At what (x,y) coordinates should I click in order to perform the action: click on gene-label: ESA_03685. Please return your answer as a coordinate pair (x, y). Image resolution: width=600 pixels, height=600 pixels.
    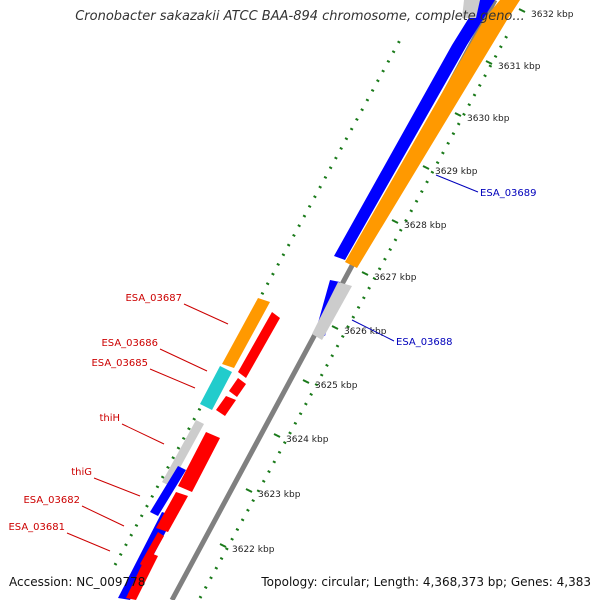
    Looking at the image, I should click on (119, 363).